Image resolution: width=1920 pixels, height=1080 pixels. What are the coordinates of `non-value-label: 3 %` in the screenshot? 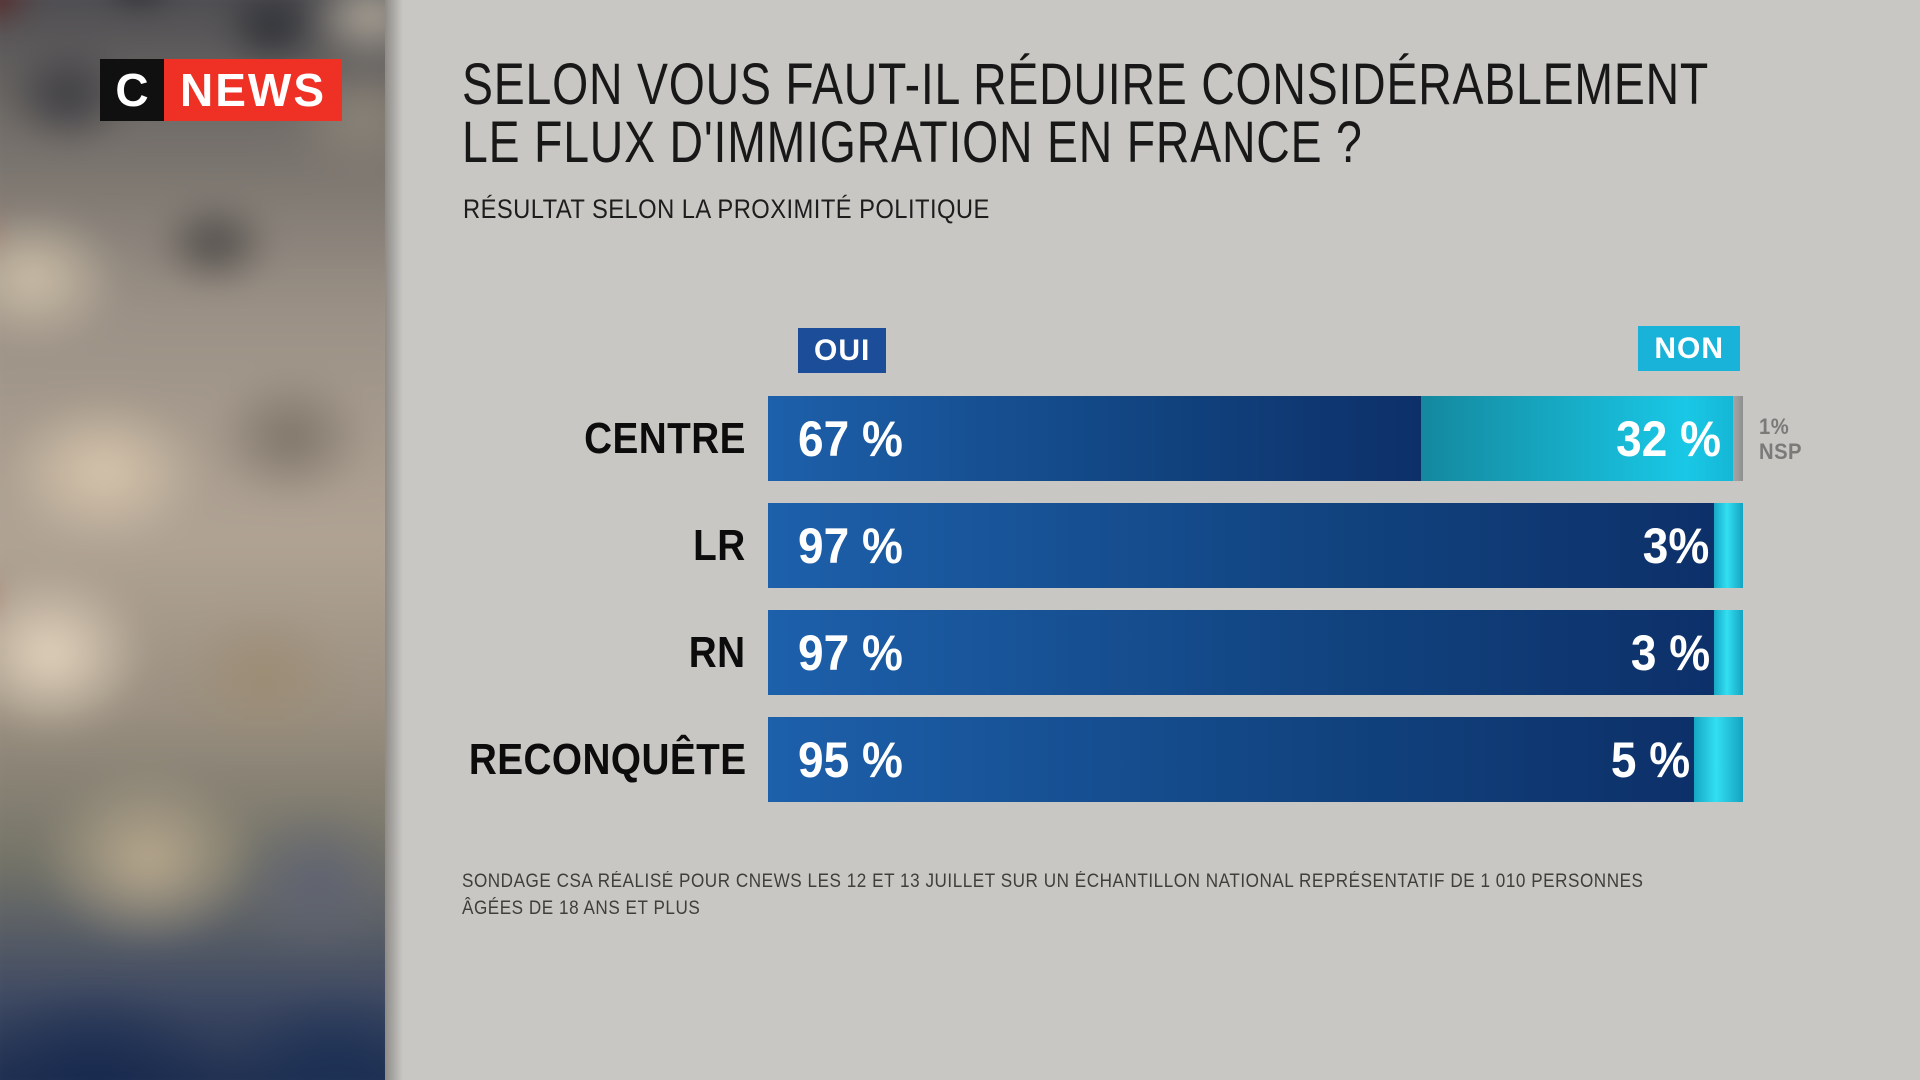 It's located at (1670, 652).